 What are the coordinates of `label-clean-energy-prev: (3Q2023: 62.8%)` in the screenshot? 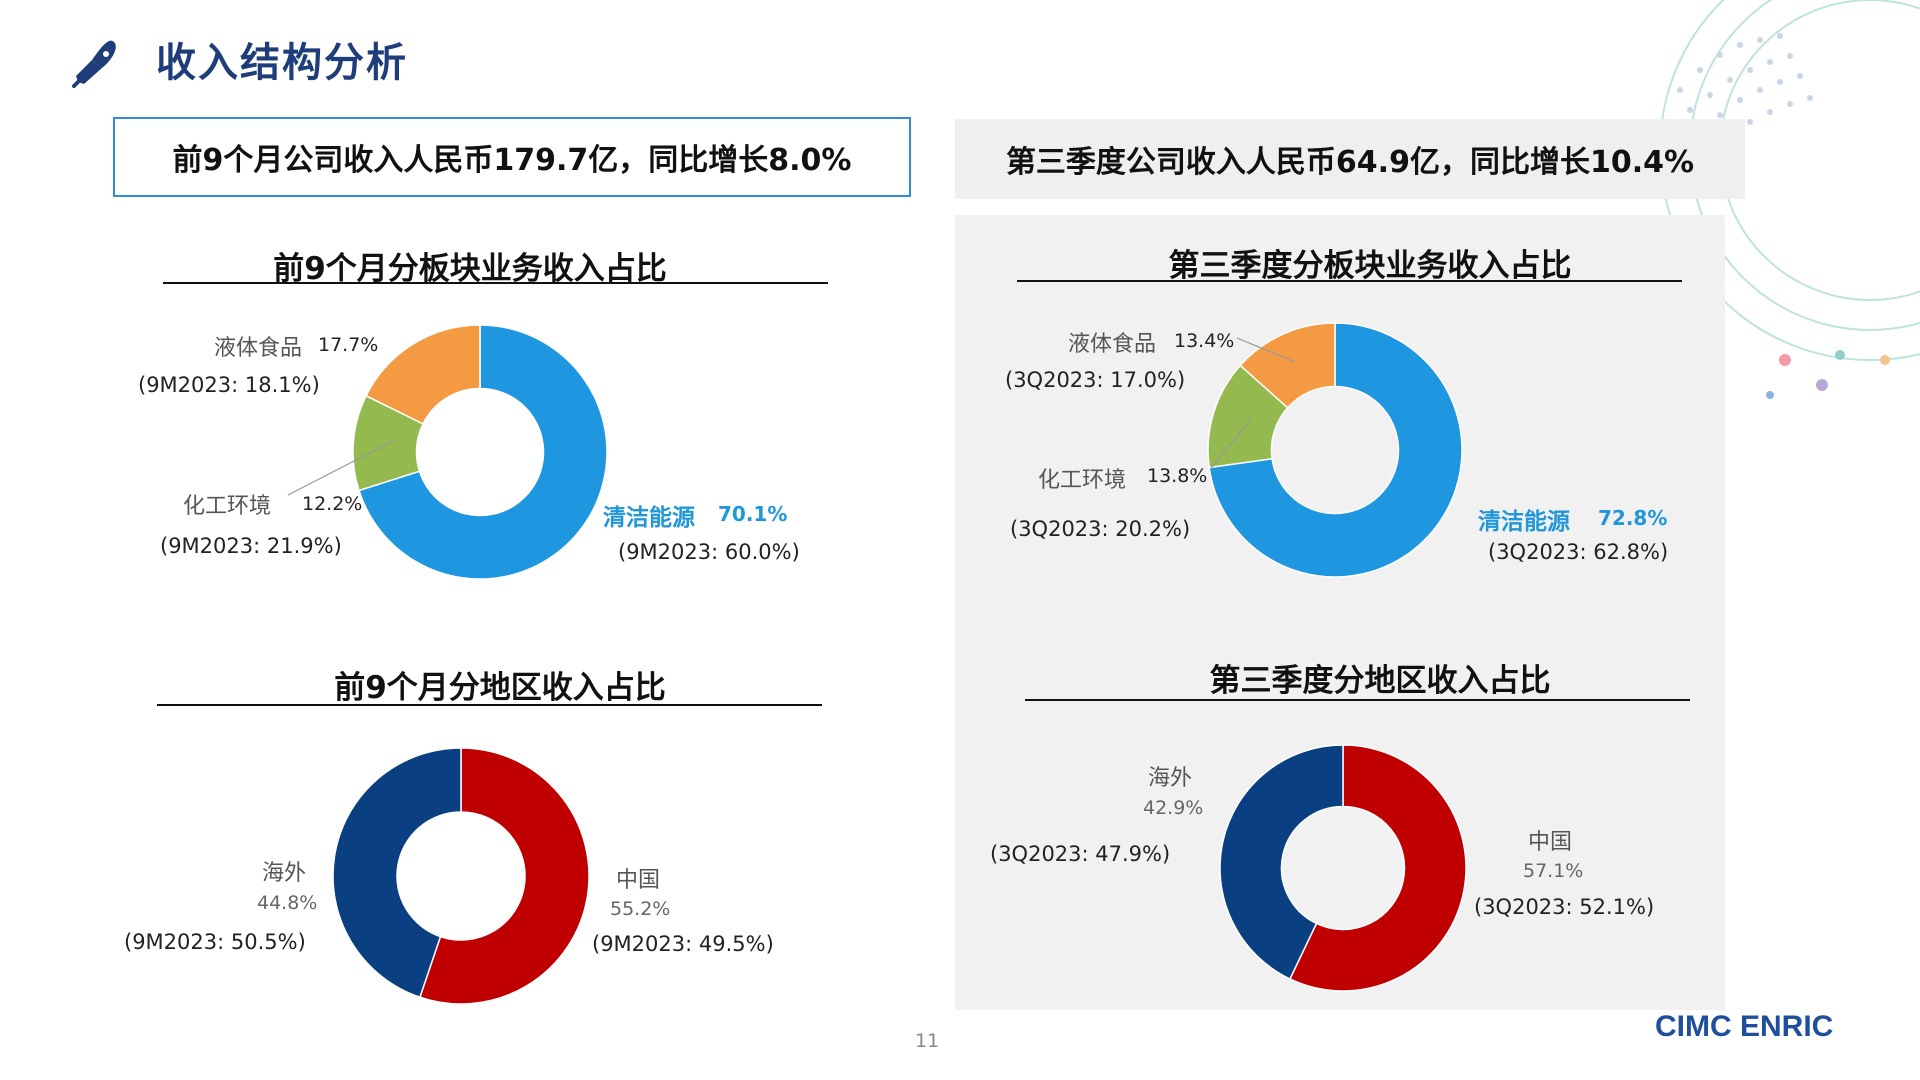 It's located at (1578, 552).